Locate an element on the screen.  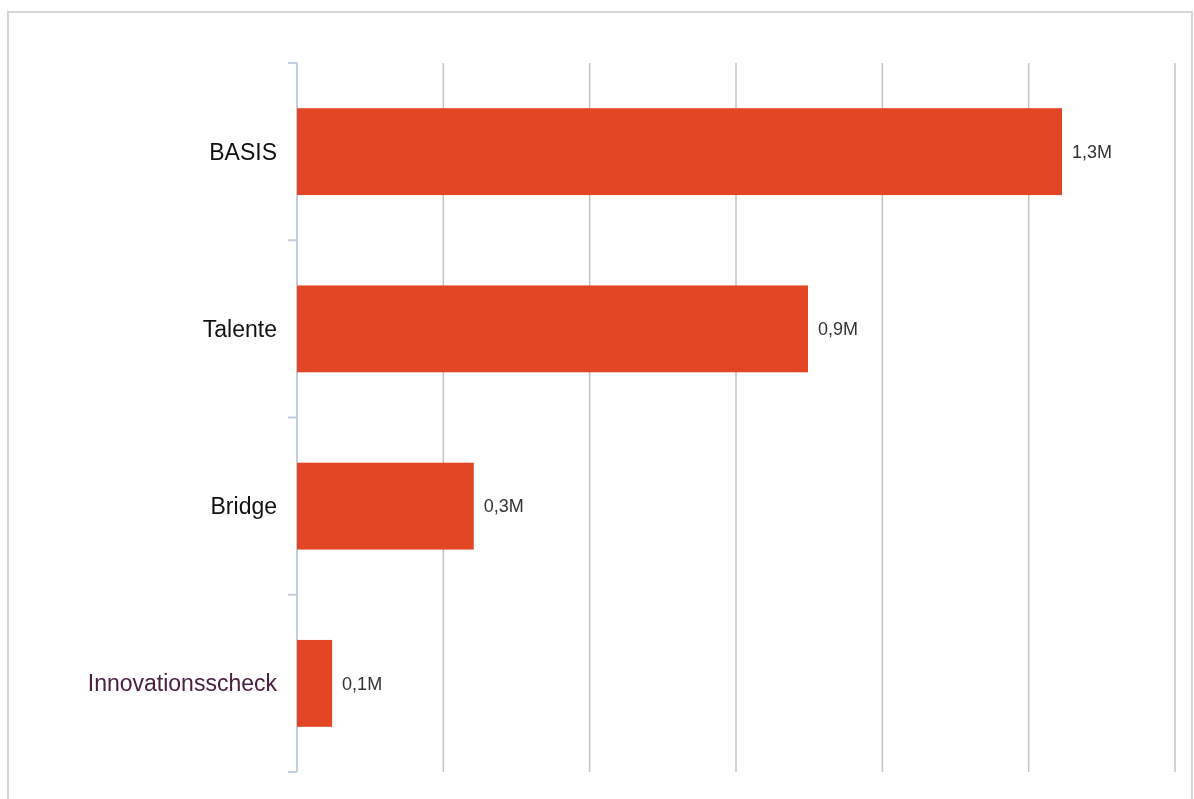
data-label: 0,1M is located at coordinates (362, 683).